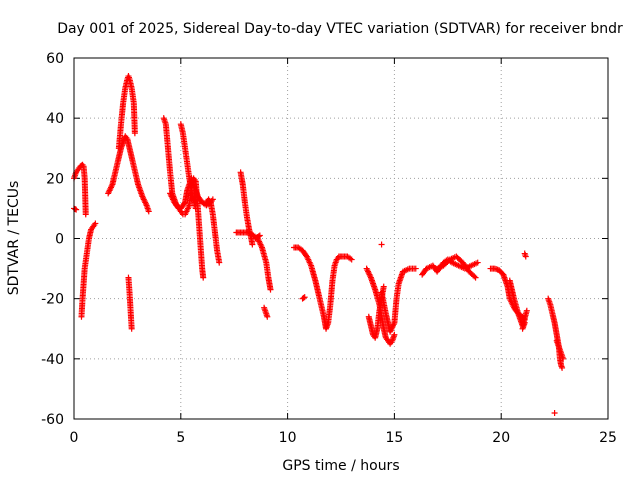 This screenshot has width=640, height=480. Describe the element at coordinates (55, 179) in the screenshot. I see `y-tick-label: 20` at that location.